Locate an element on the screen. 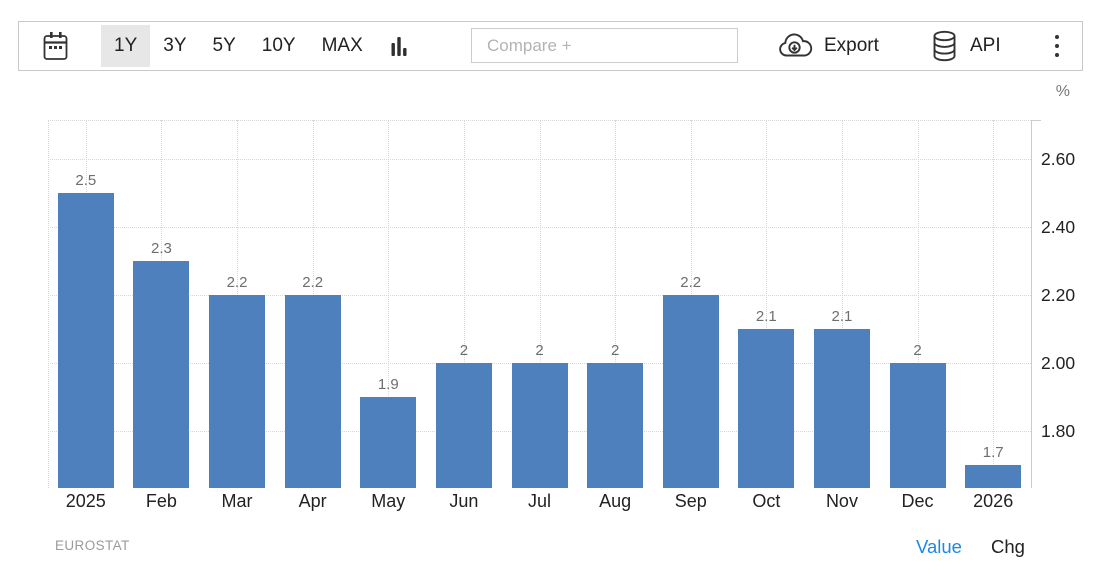 This screenshot has height=574, width=1101. calendar-button is located at coordinates (55, 46).